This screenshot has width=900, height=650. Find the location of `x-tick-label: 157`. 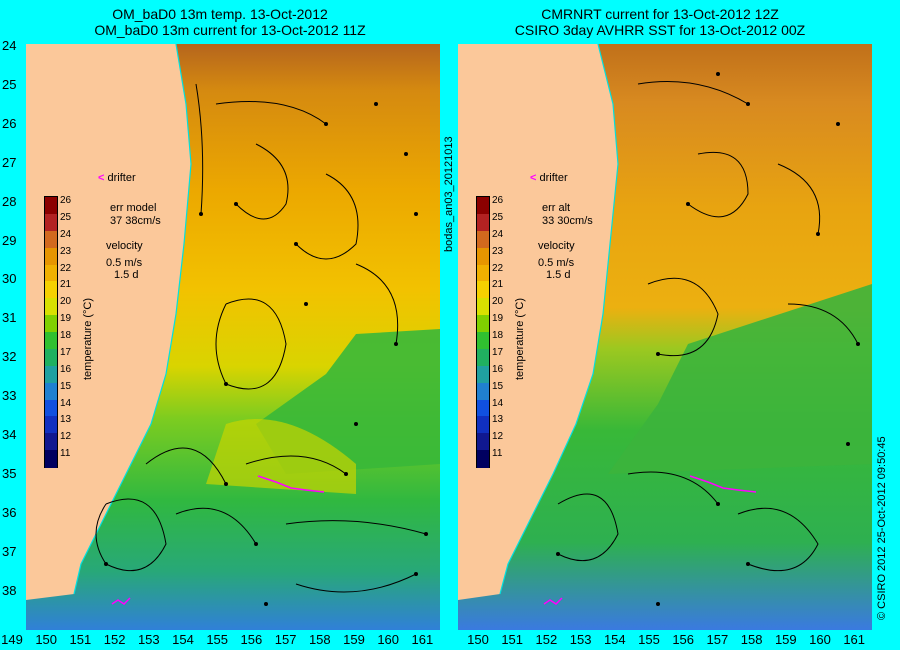

x-tick-label: 157 is located at coordinates (717, 639).